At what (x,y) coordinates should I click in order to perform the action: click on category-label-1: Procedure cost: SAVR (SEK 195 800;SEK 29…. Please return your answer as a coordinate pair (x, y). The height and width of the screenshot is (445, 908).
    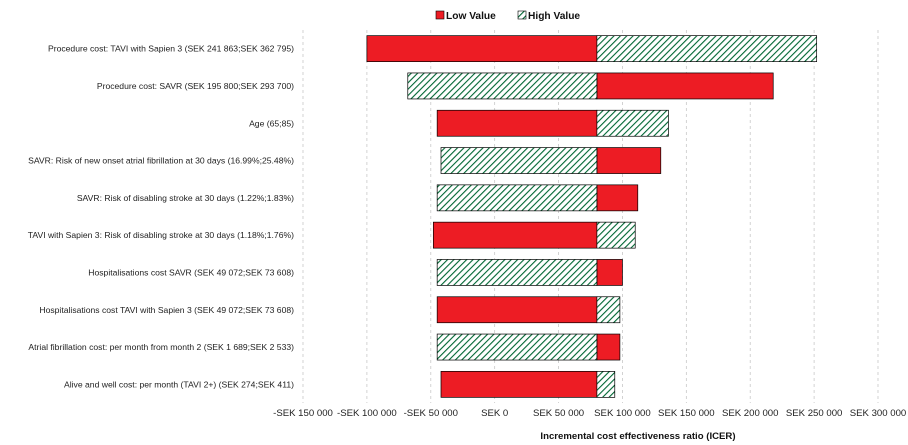
    Looking at the image, I should click on (195, 86).